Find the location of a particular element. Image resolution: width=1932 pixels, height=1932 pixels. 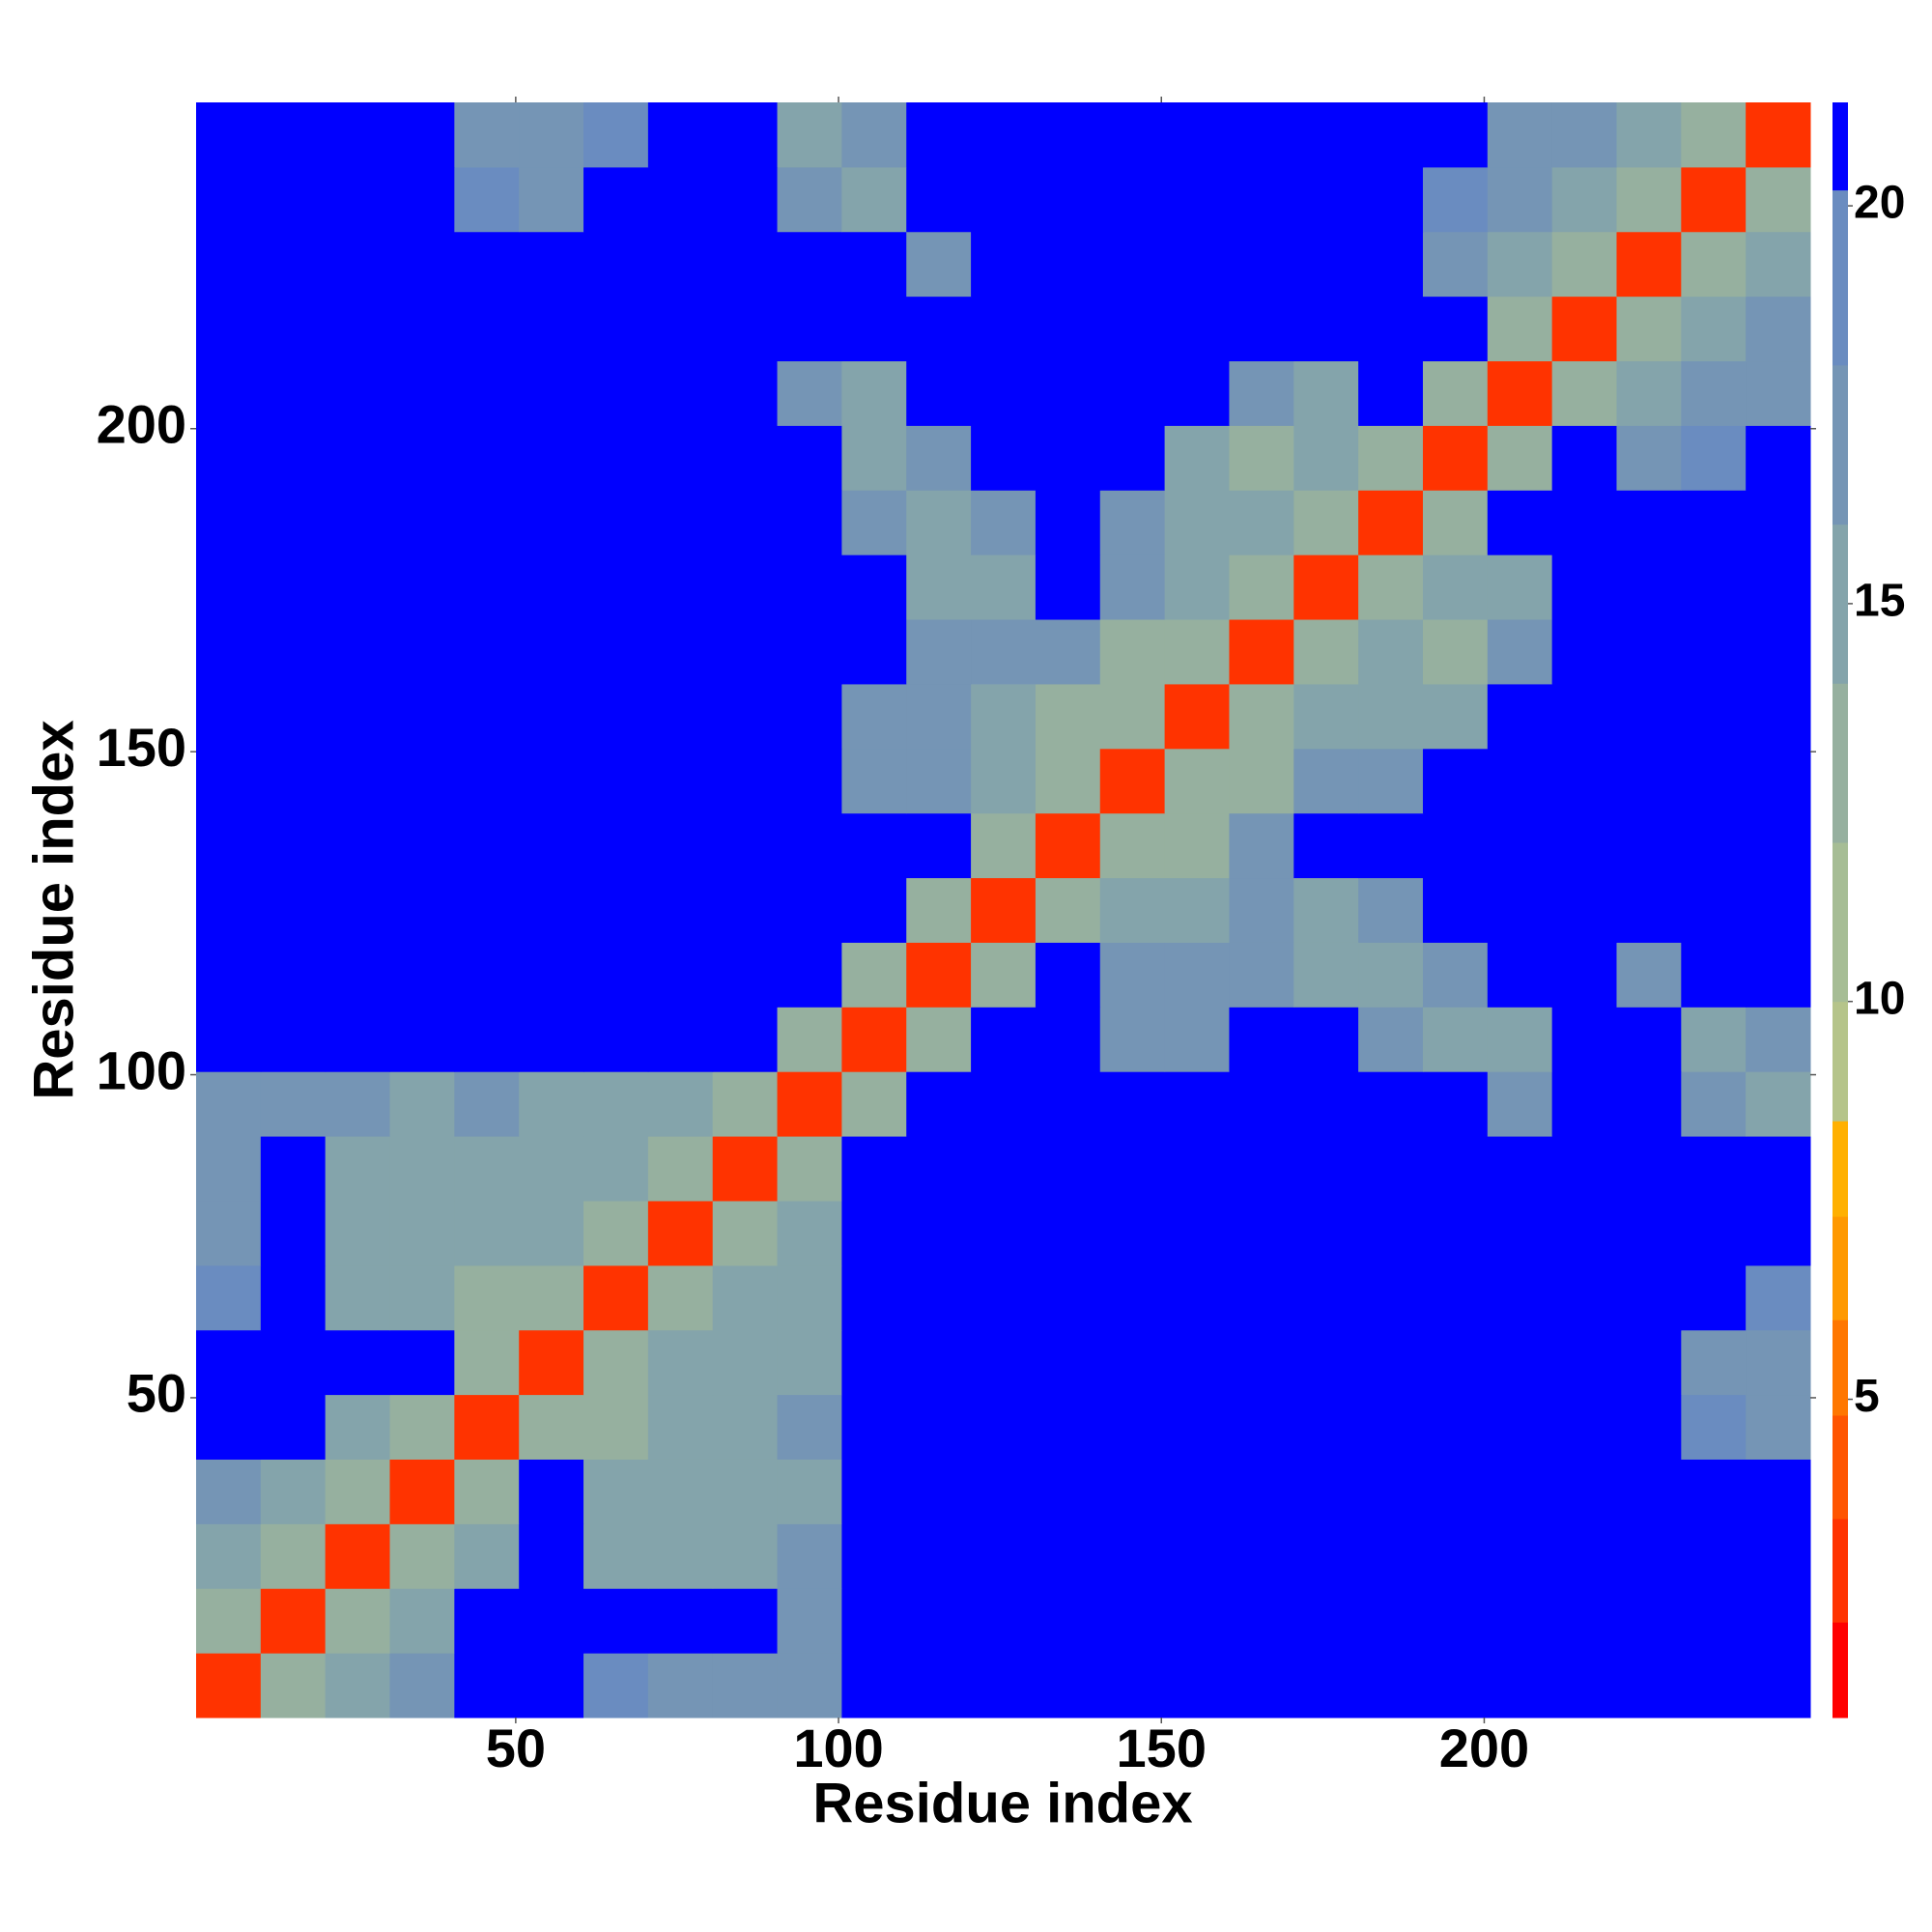

colorbar-segment is located at coordinates (1840, 1368).